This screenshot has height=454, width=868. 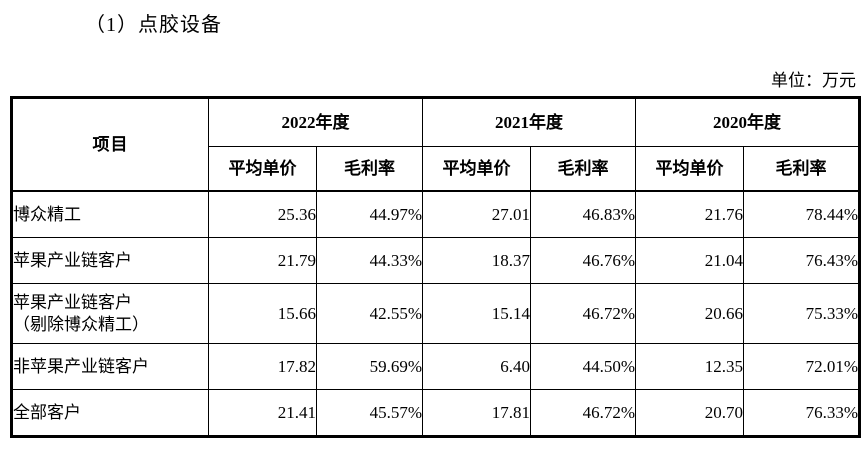 What do you see at coordinates (689, 214) in the screenshot?
I see `table-cell: 21.76` at bounding box center [689, 214].